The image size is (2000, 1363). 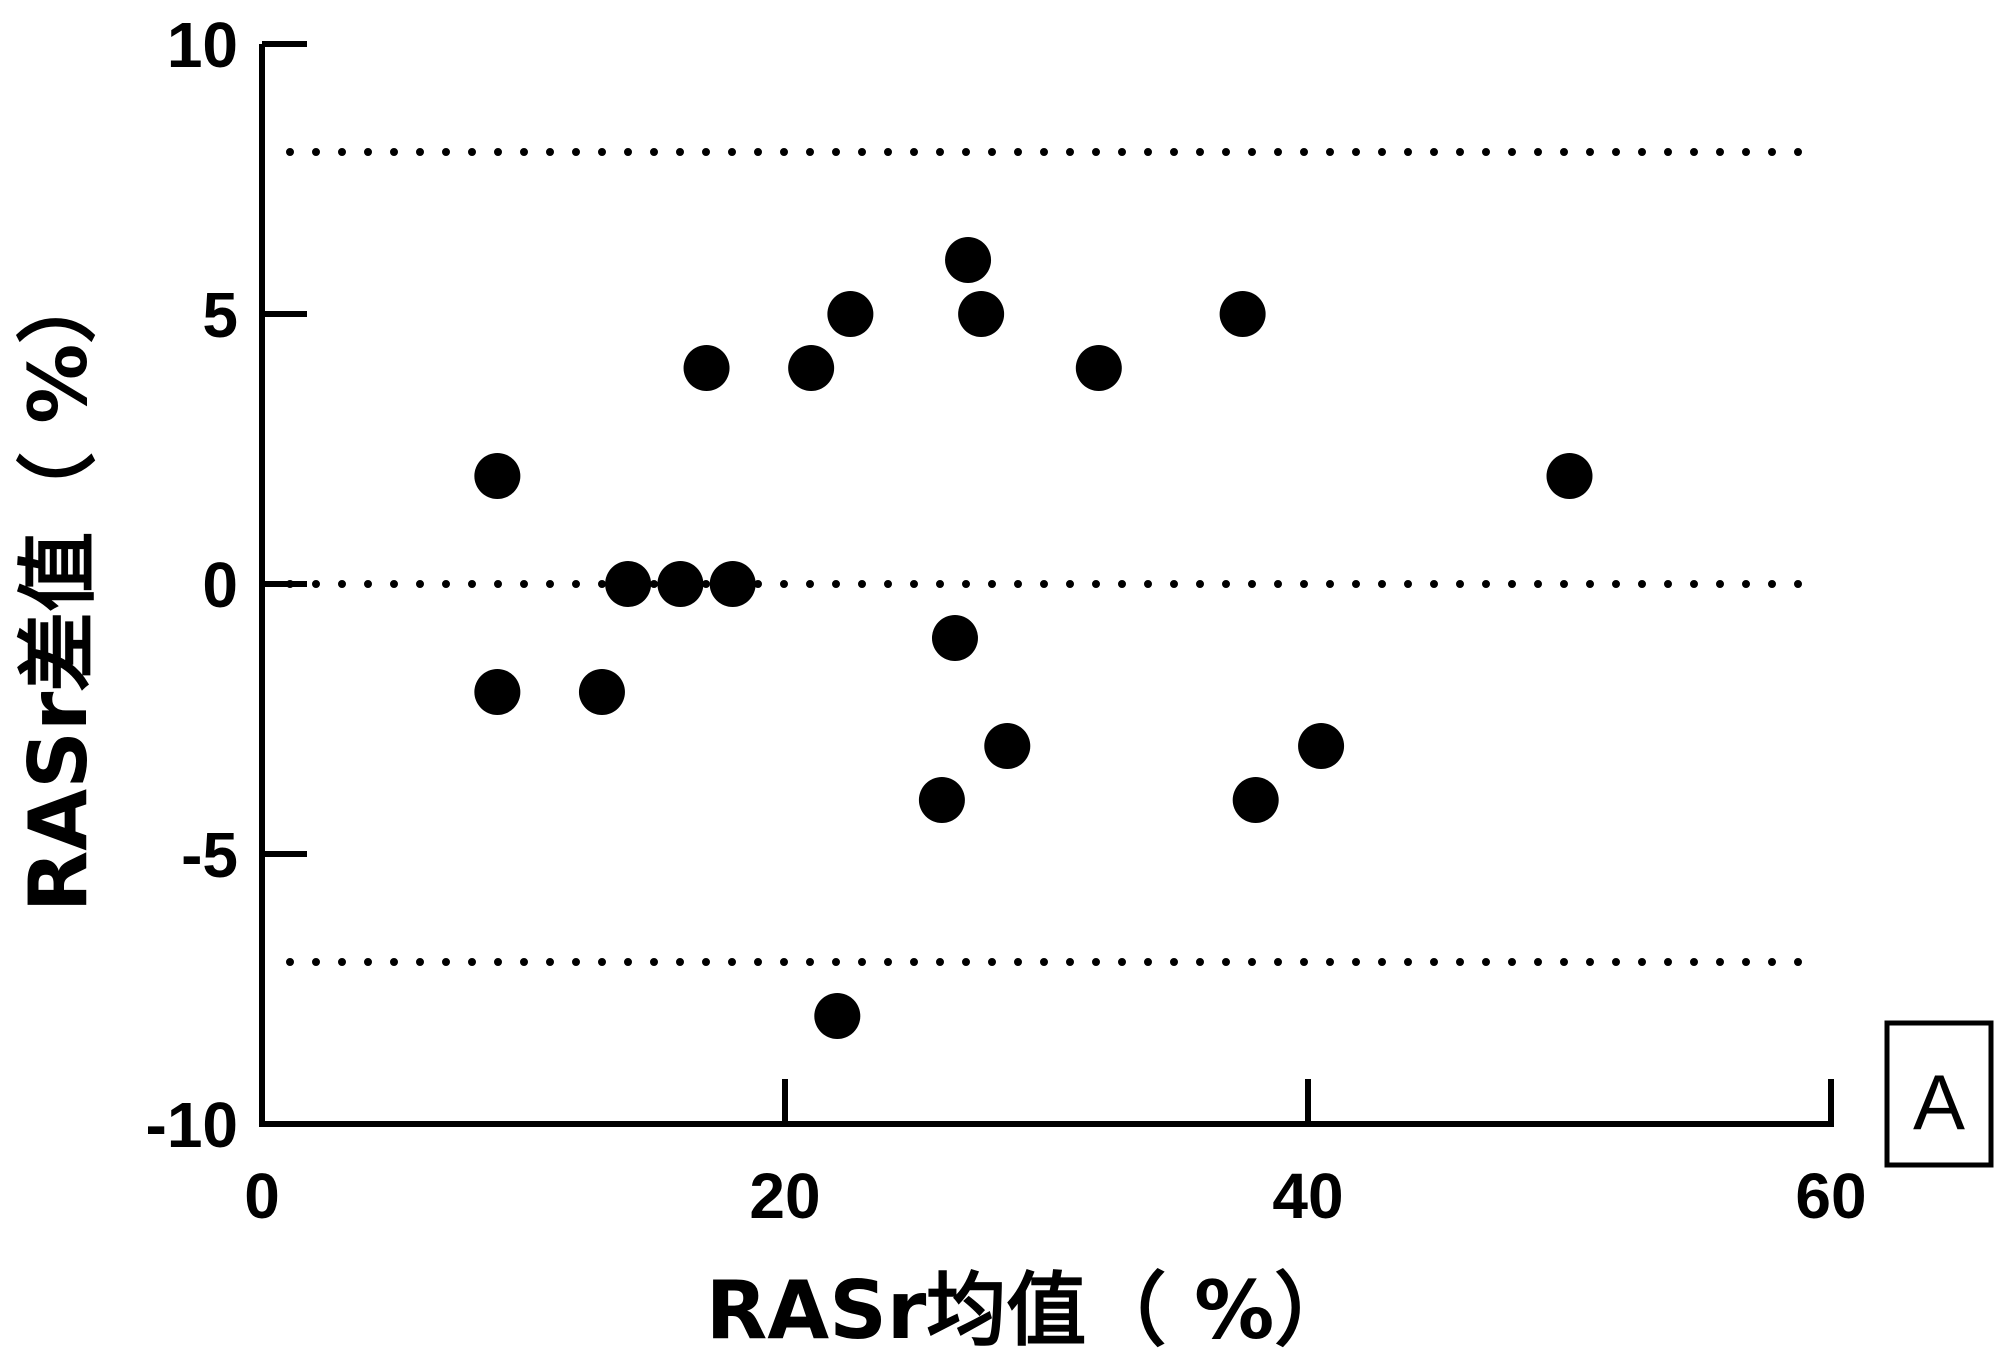 What do you see at coordinates (784, 1196) in the screenshot?
I see `x-tick-label: 20` at bounding box center [784, 1196].